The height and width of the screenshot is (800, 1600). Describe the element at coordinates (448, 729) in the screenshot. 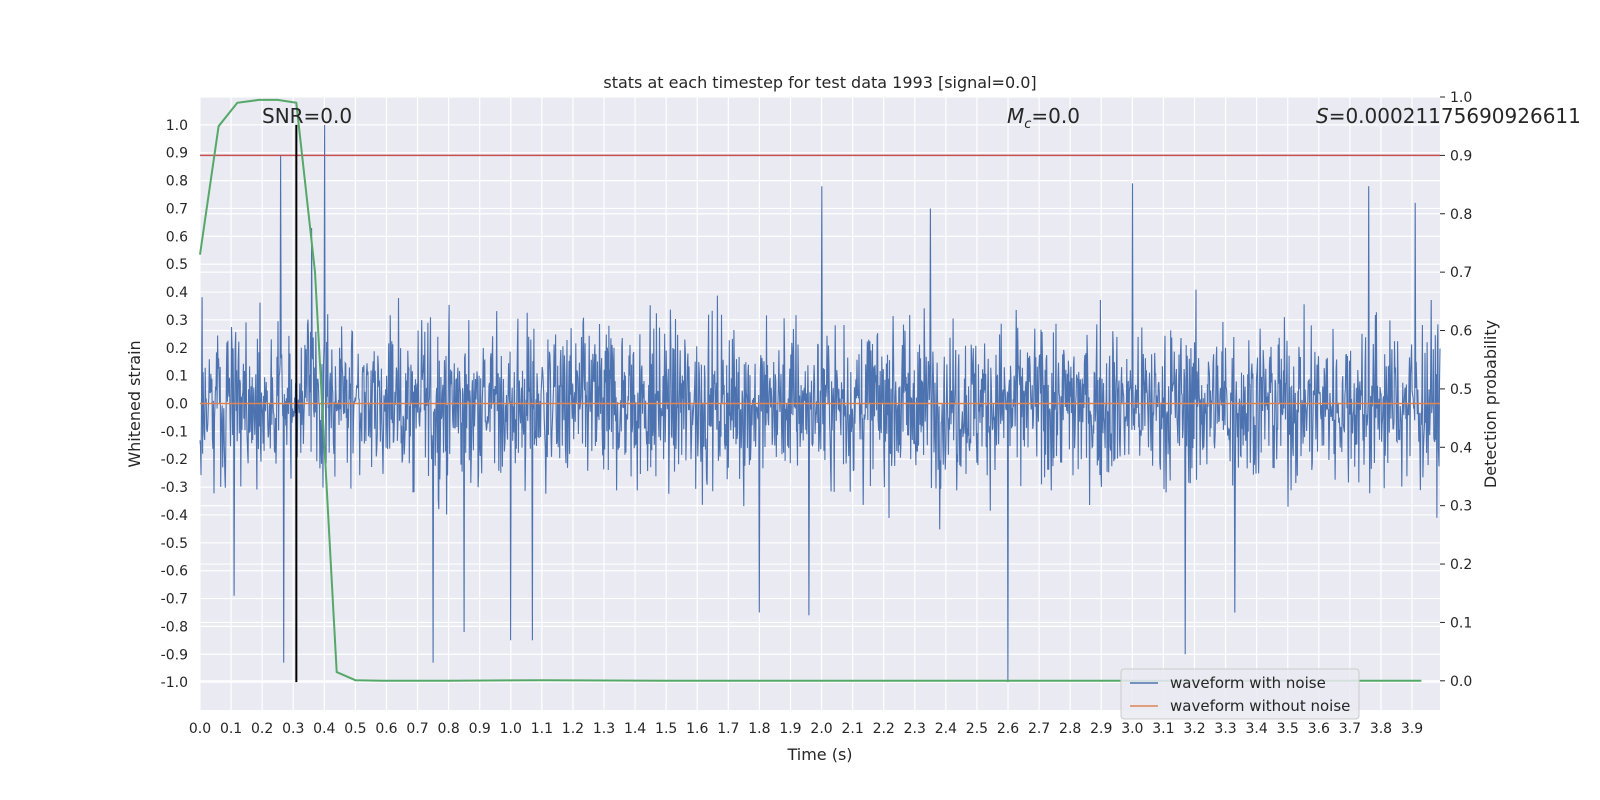

I see `x-tick-label: 0.8` at that location.